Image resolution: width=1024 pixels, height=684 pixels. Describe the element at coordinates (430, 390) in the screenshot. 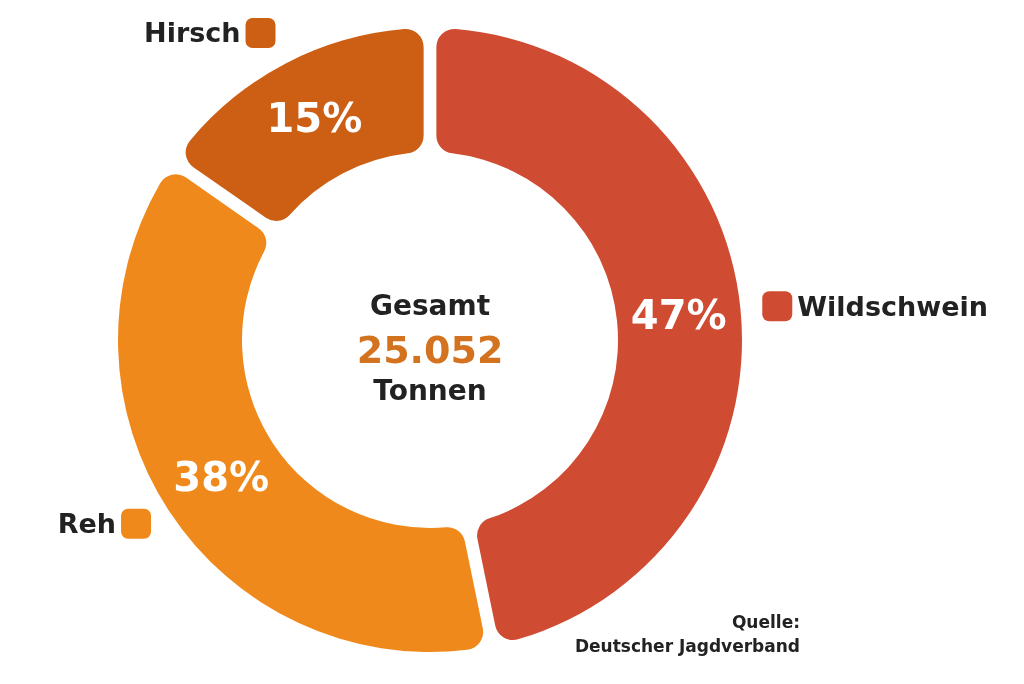

I see `text: Tonnen` at that location.